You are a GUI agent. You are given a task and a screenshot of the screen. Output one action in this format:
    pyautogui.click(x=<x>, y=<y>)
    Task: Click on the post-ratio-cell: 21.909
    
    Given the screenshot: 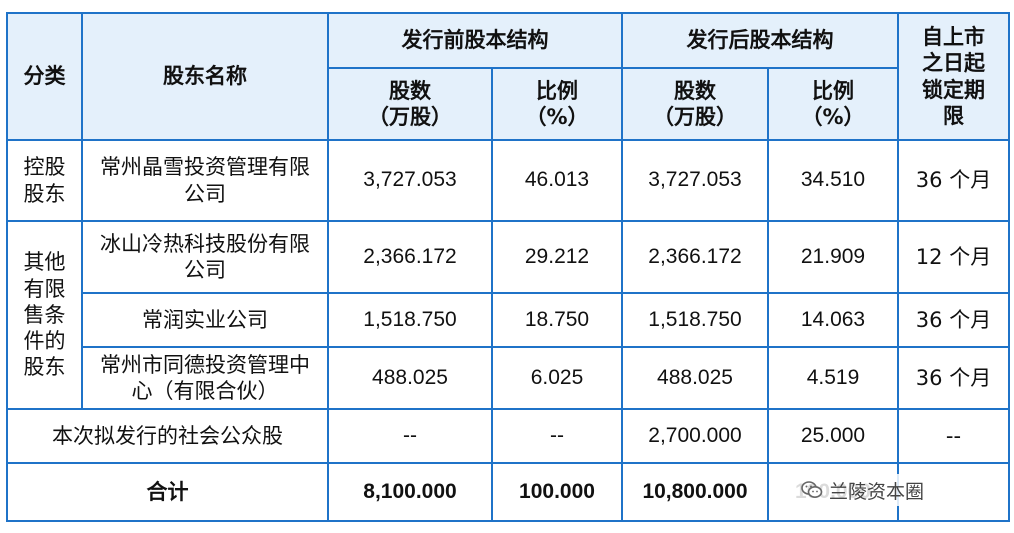 What is the action you would take?
    pyautogui.click(x=833, y=257)
    